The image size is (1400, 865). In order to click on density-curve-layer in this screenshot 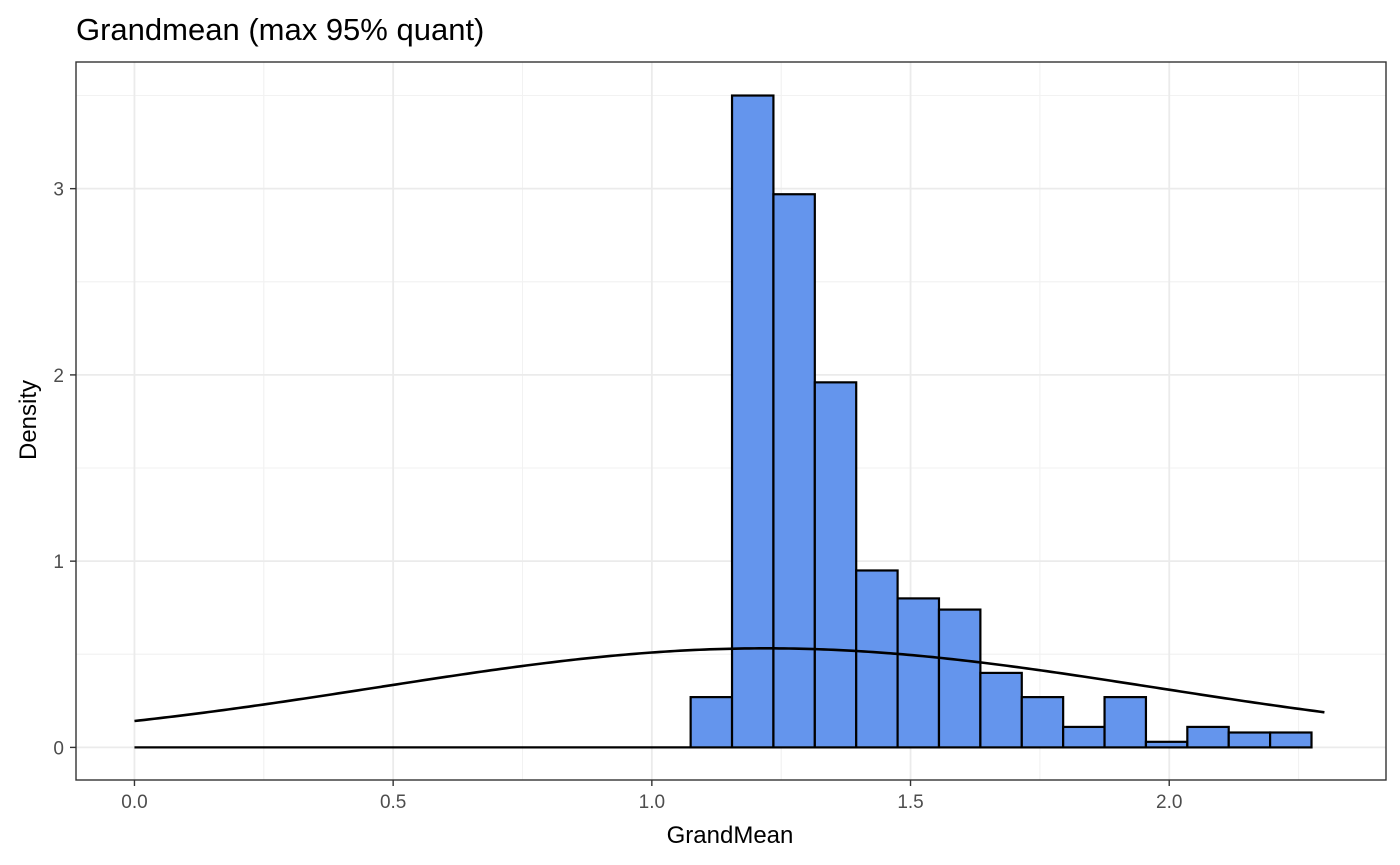, I will do `click(729, 698)`.